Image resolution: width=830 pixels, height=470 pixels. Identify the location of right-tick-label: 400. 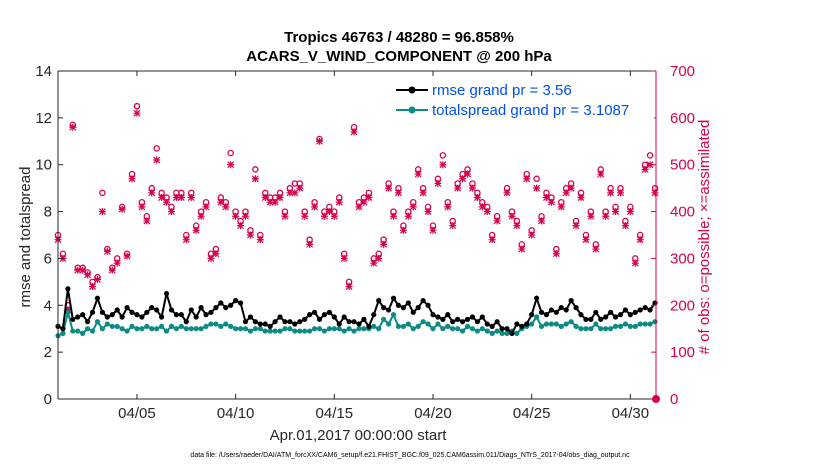
(682, 212).